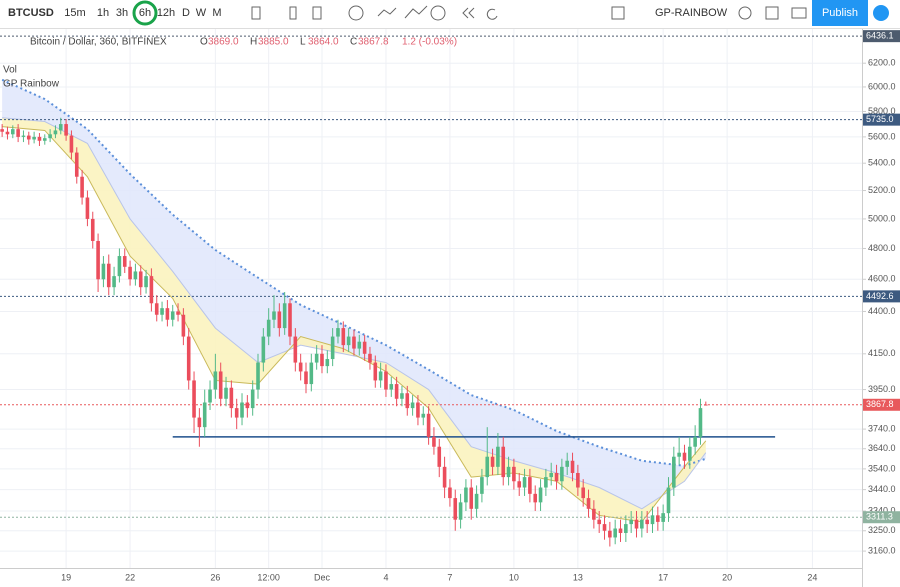 This screenshot has width=900, height=587. What do you see at coordinates (74, 13) in the screenshot?
I see `interval: 15m` at bounding box center [74, 13].